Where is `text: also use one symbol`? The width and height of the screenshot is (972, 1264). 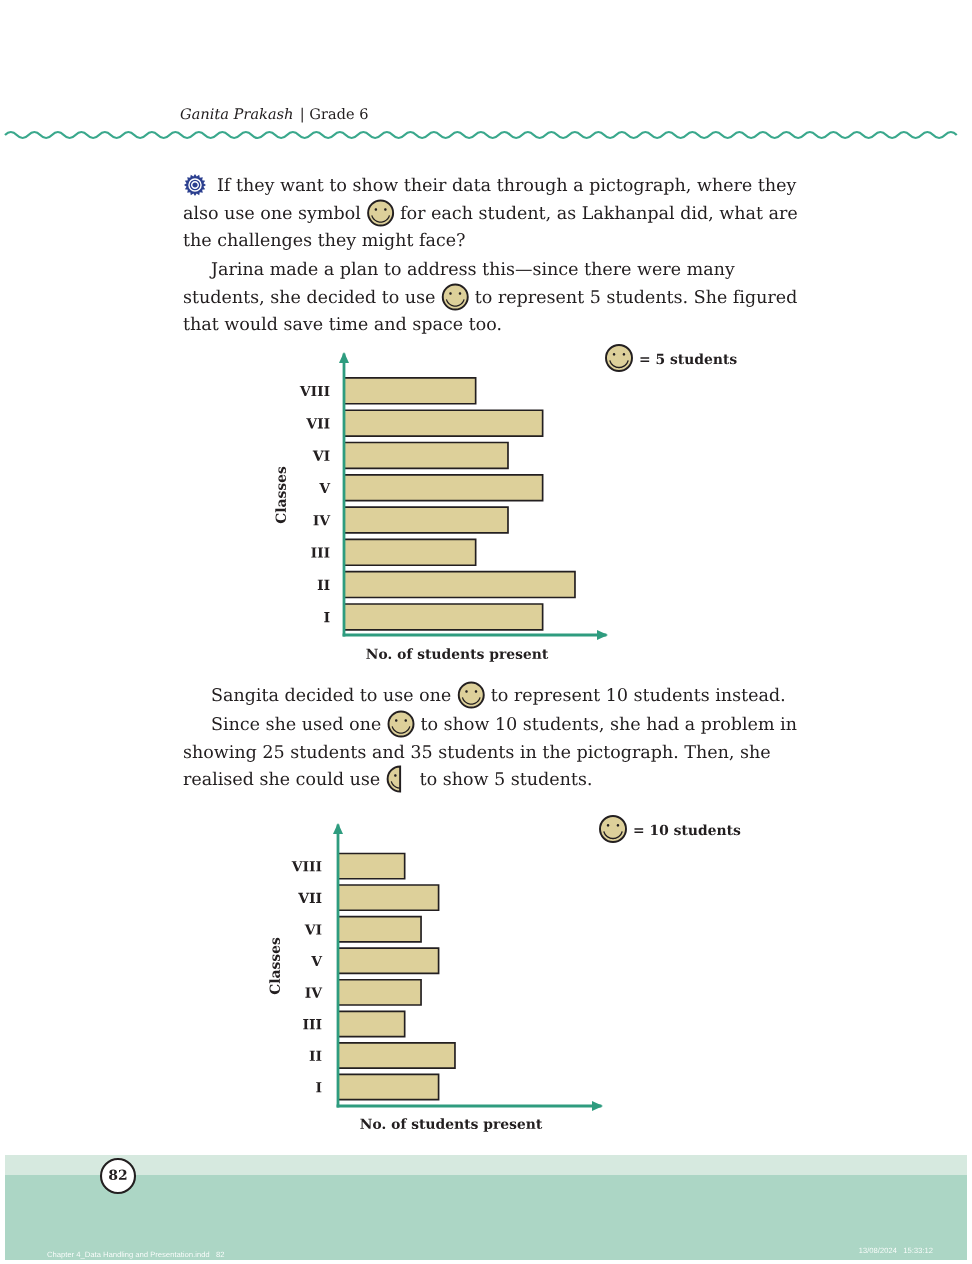 text: also use one symbol is located at coordinates (272, 214).